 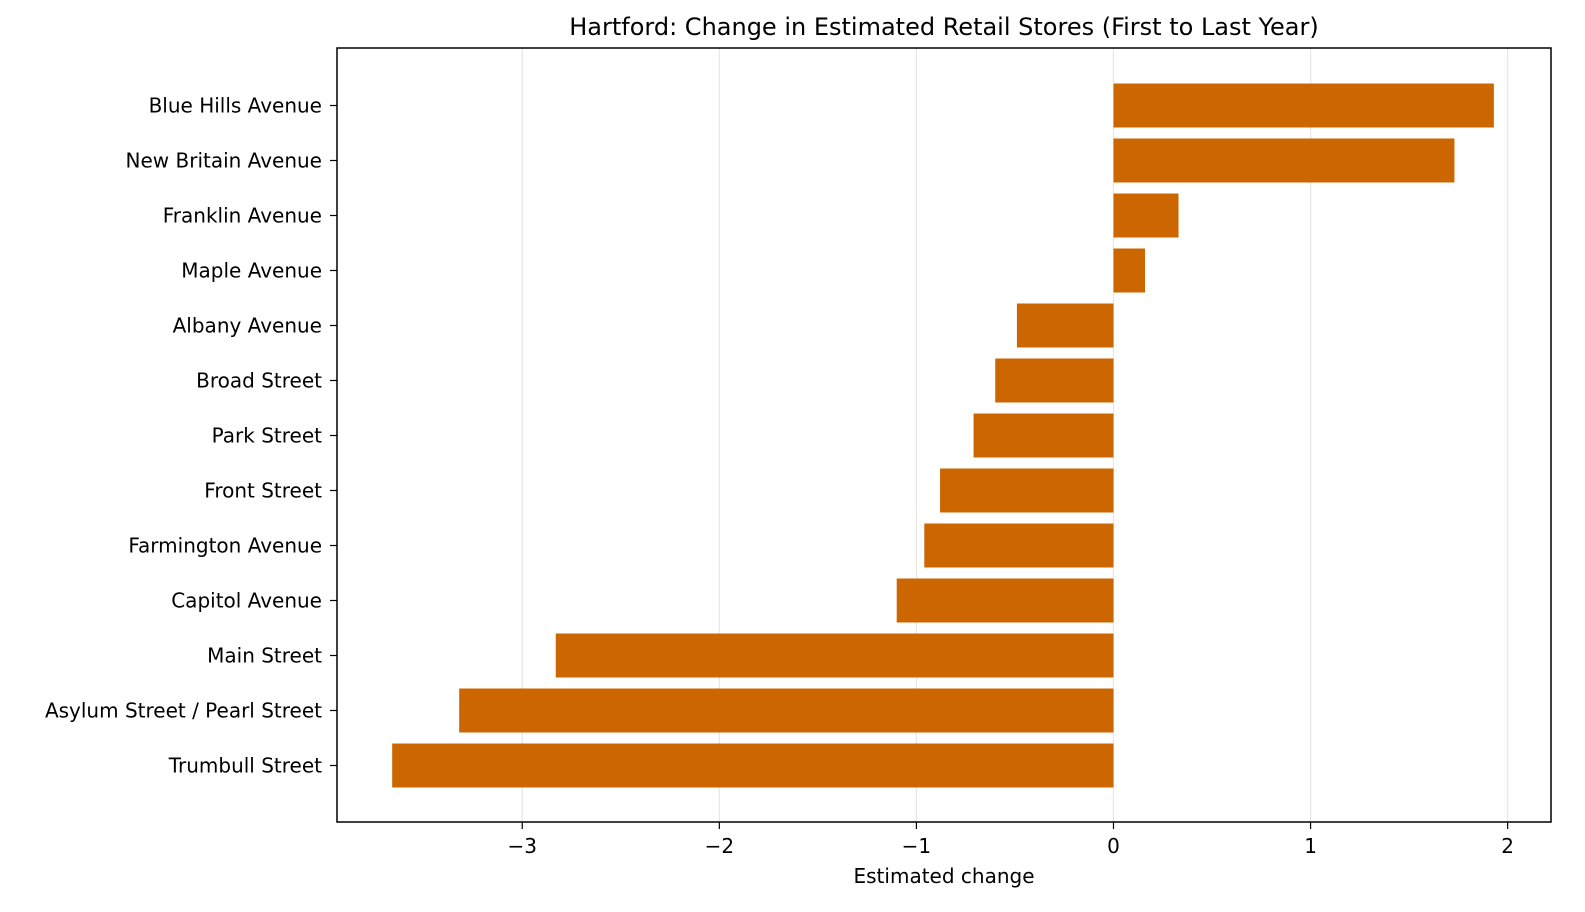 I want to click on x-tick-label: 0, so click(x=1113, y=846).